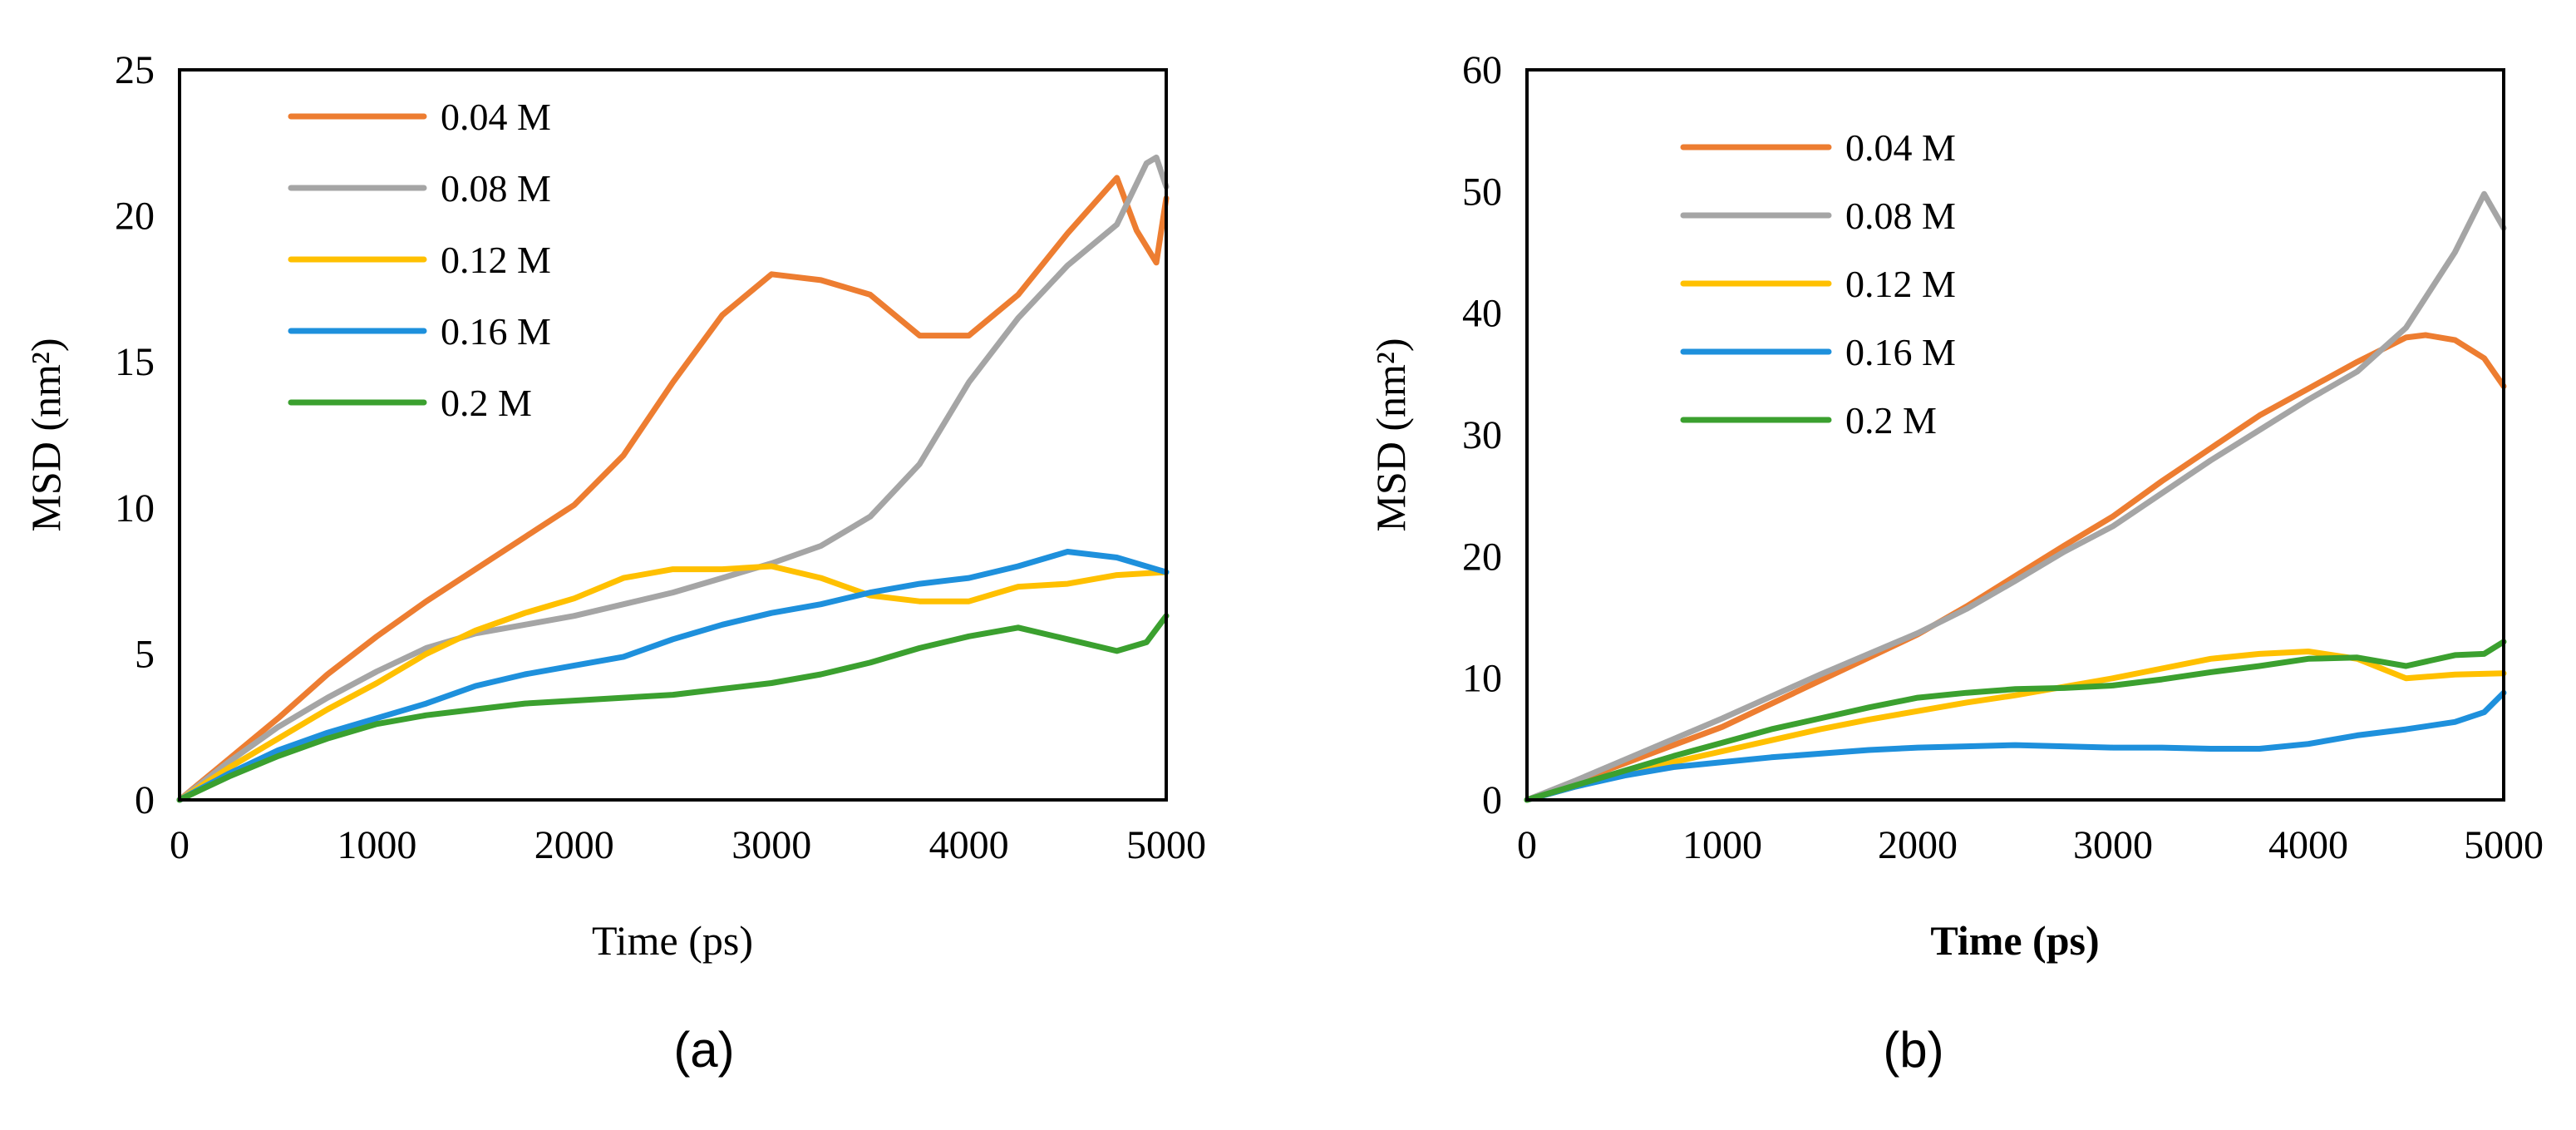 The height and width of the screenshot is (1130, 2576). I want to click on y-tick-label: 60, so click(1482, 70).